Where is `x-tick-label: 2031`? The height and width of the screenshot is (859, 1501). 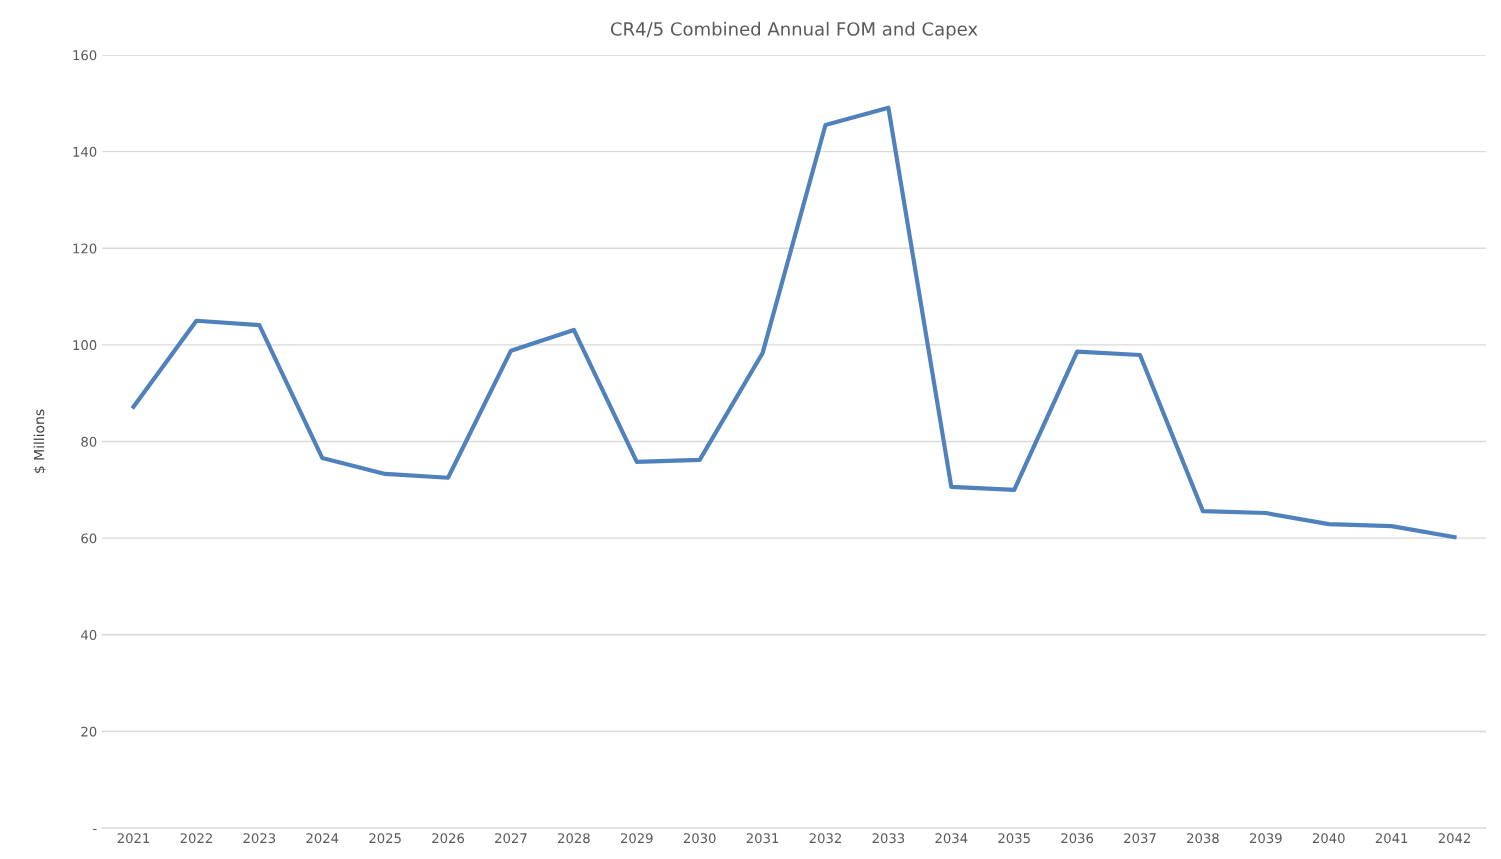
x-tick-label: 2031 is located at coordinates (762, 838).